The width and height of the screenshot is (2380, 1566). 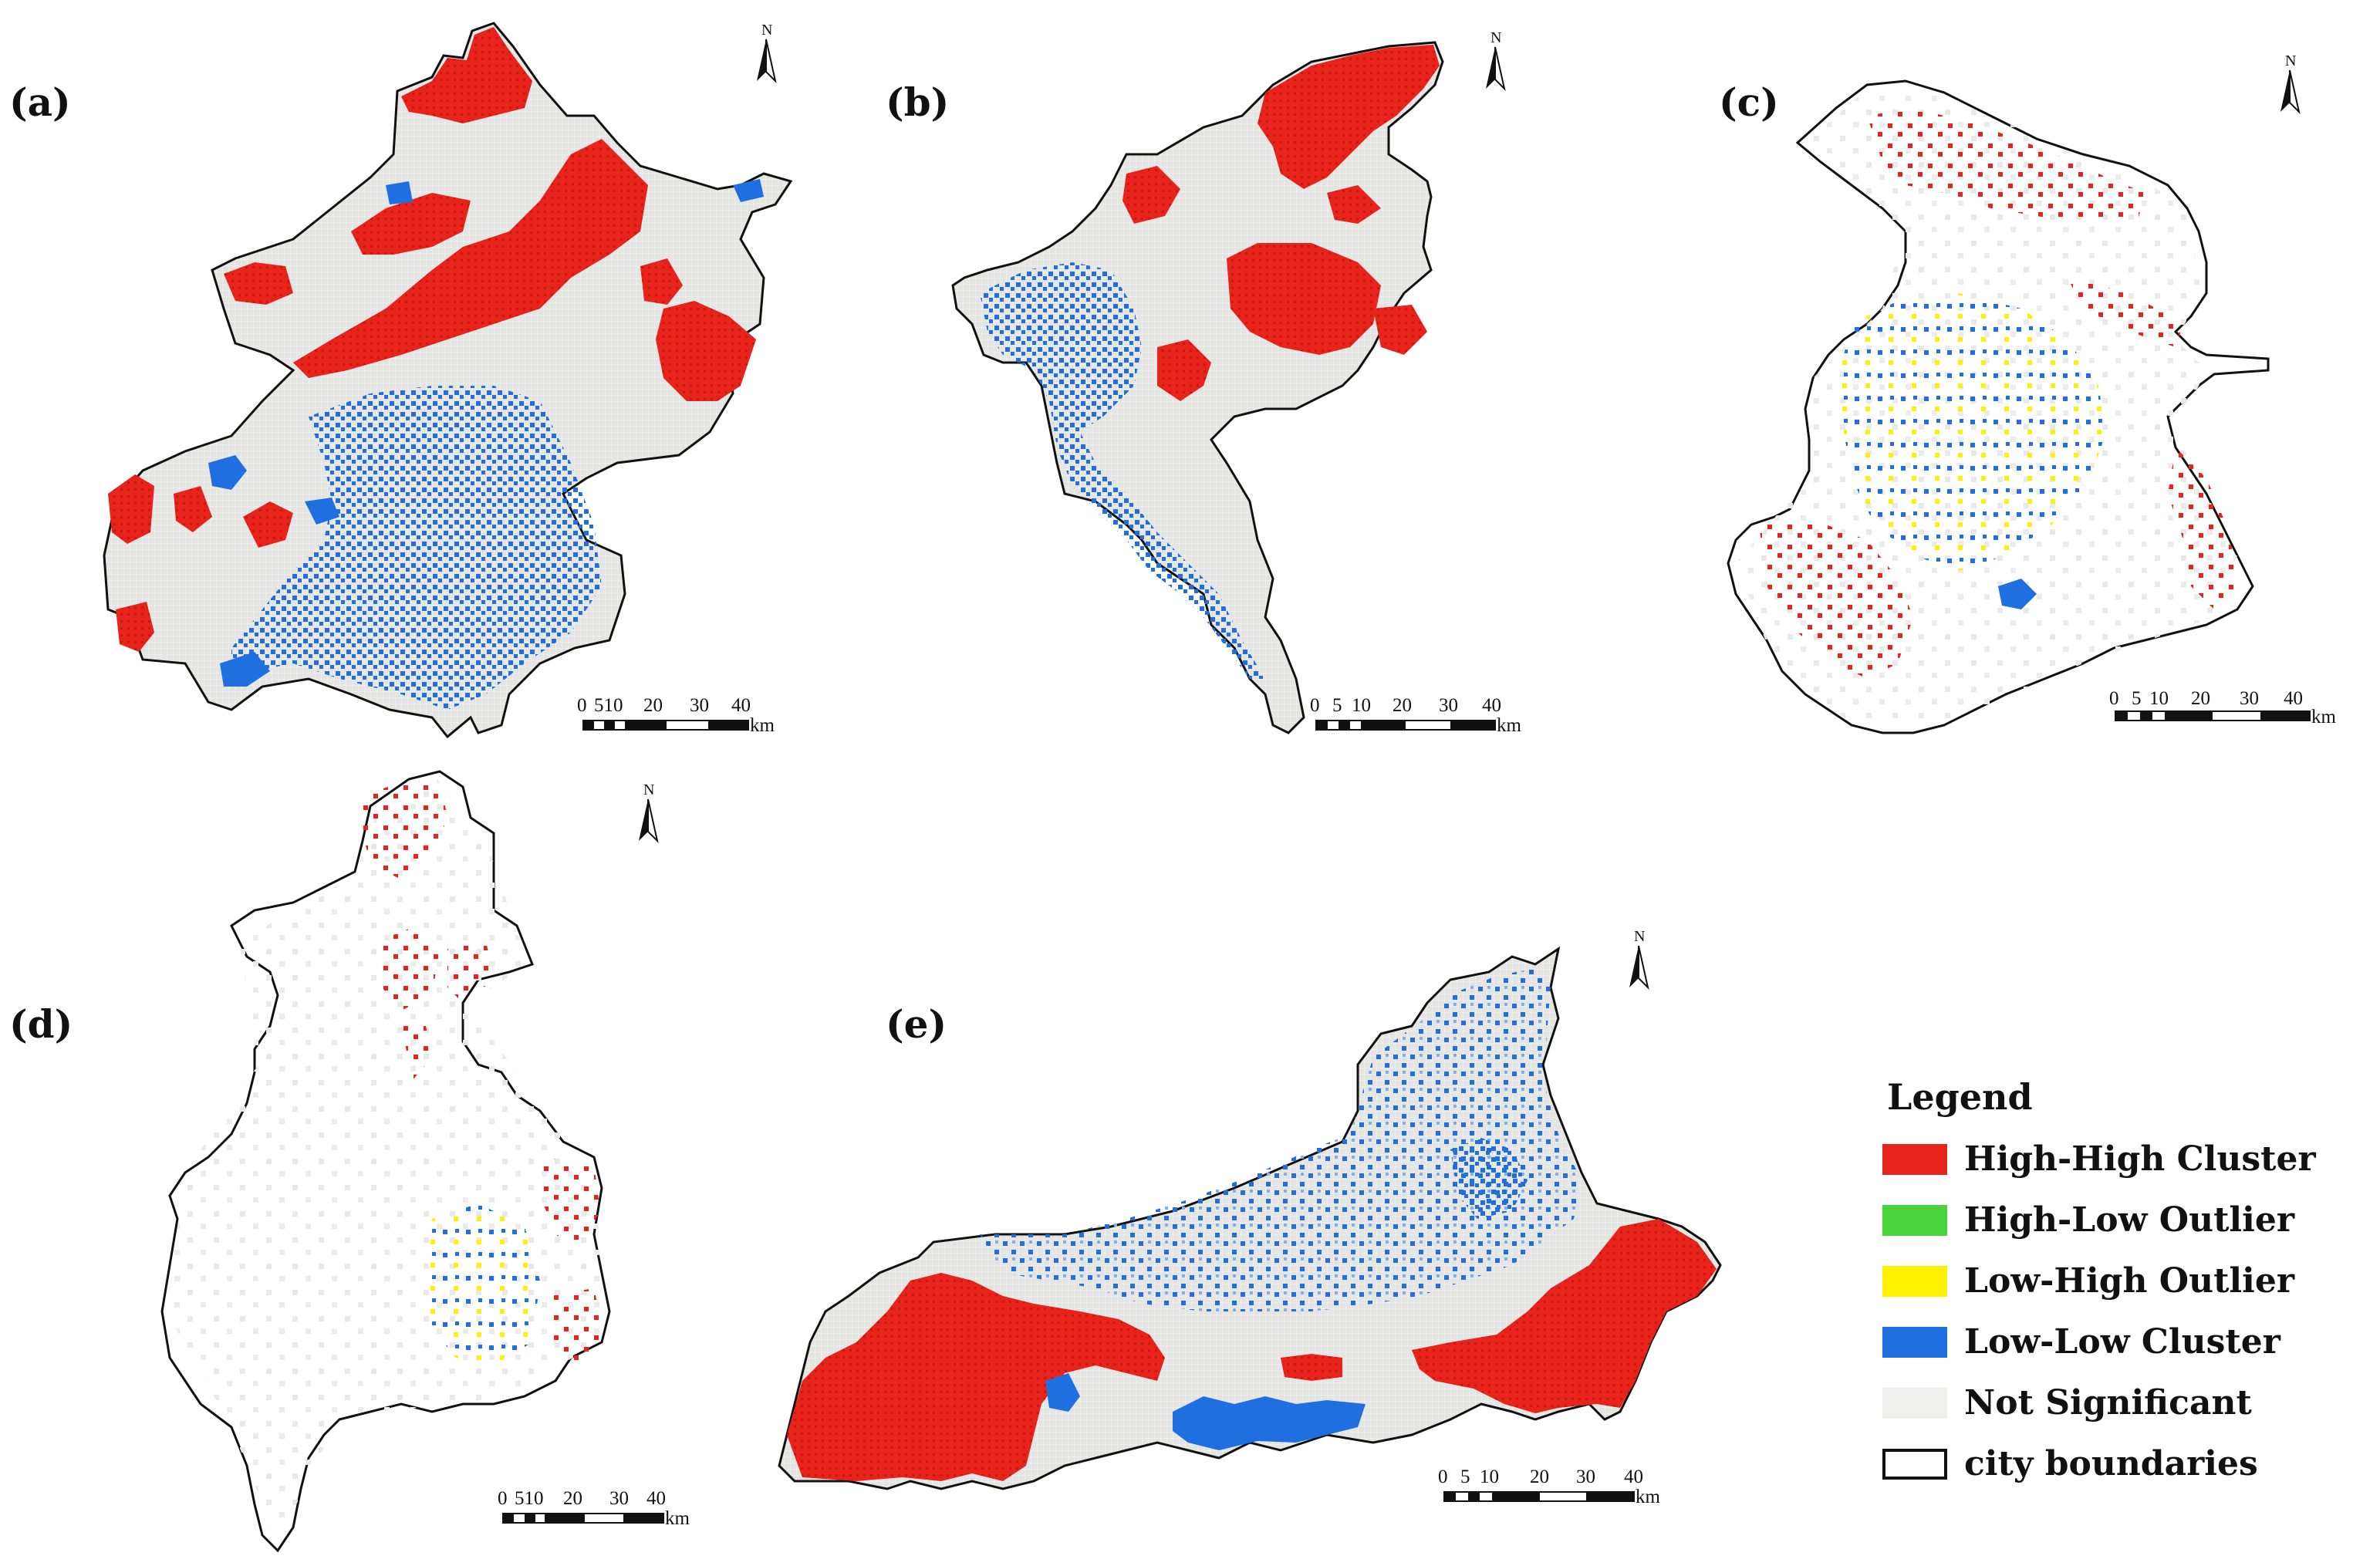 I want to click on high-high-cluster-a7, so click(x=131, y=509).